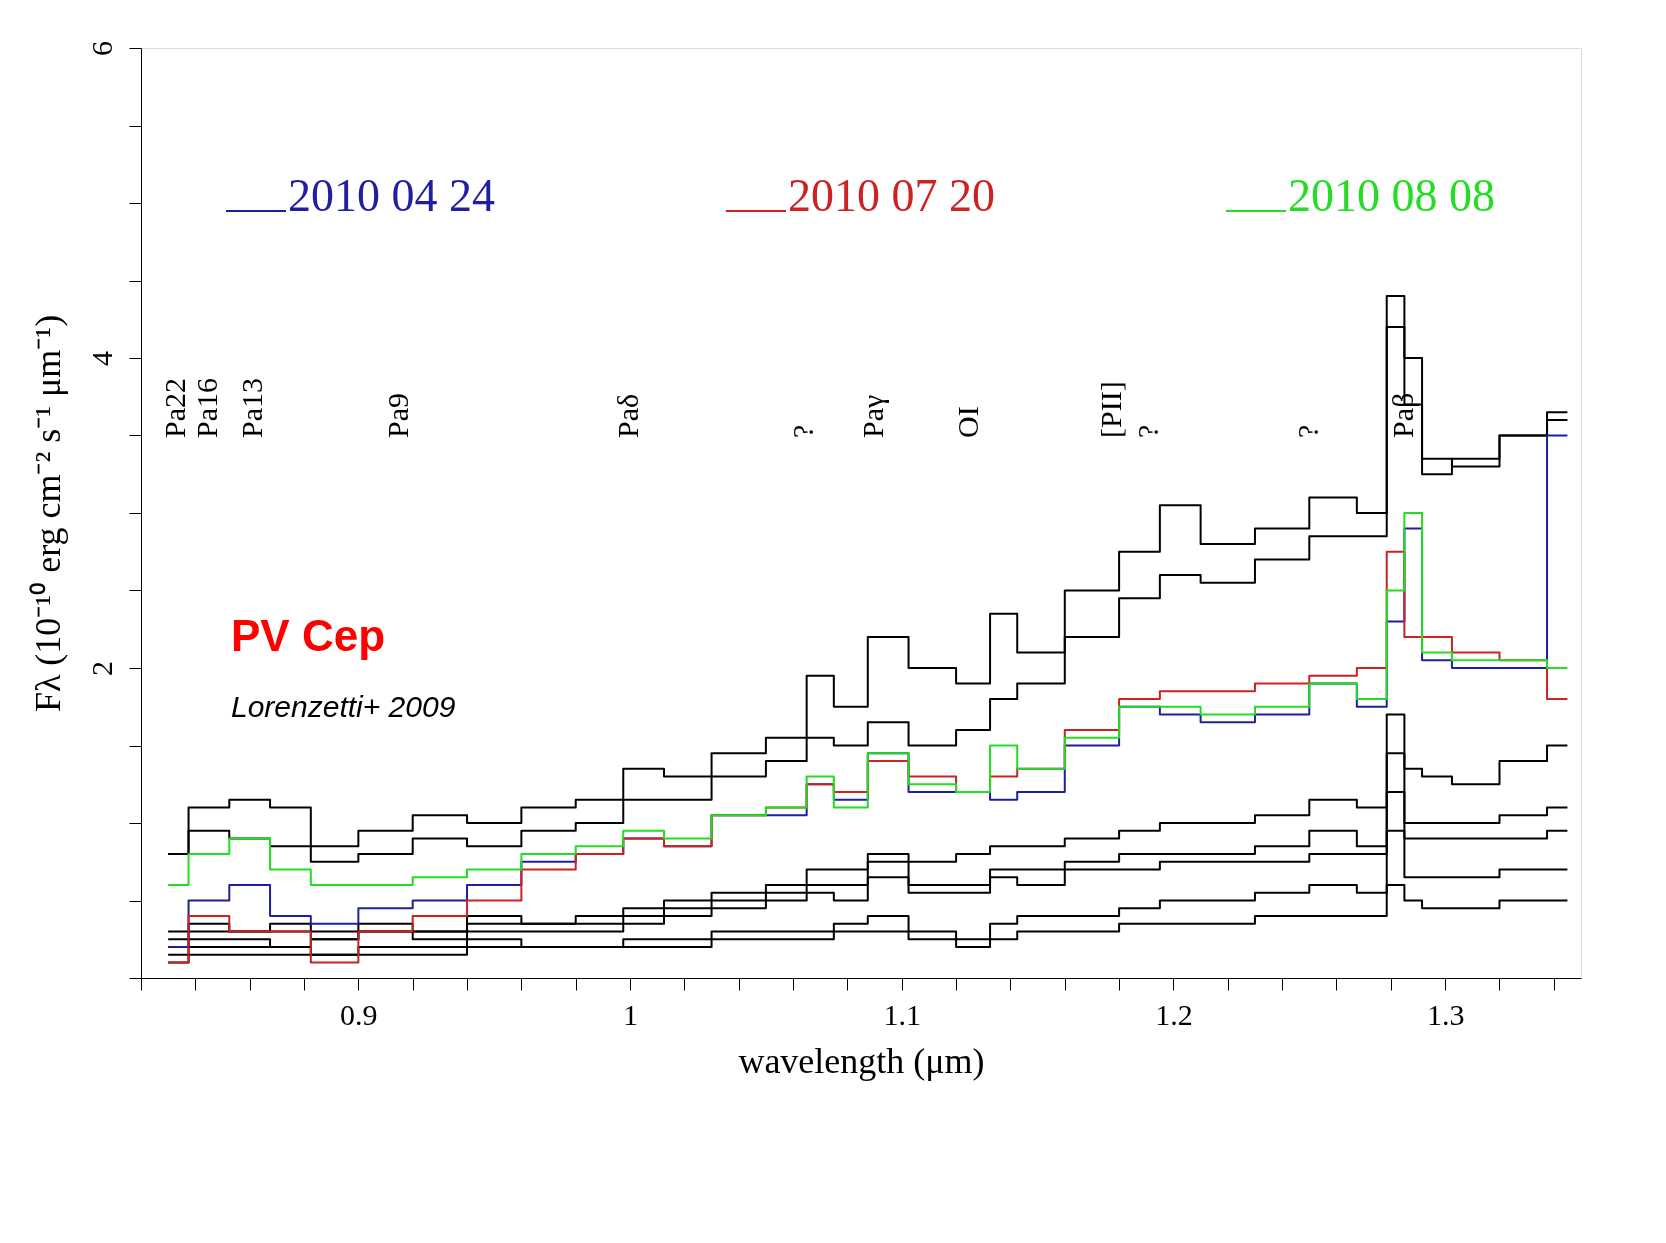  Describe the element at coordinates (891, 195) in the screenshot. I see `legend-label: 2010 07 20` at that location.